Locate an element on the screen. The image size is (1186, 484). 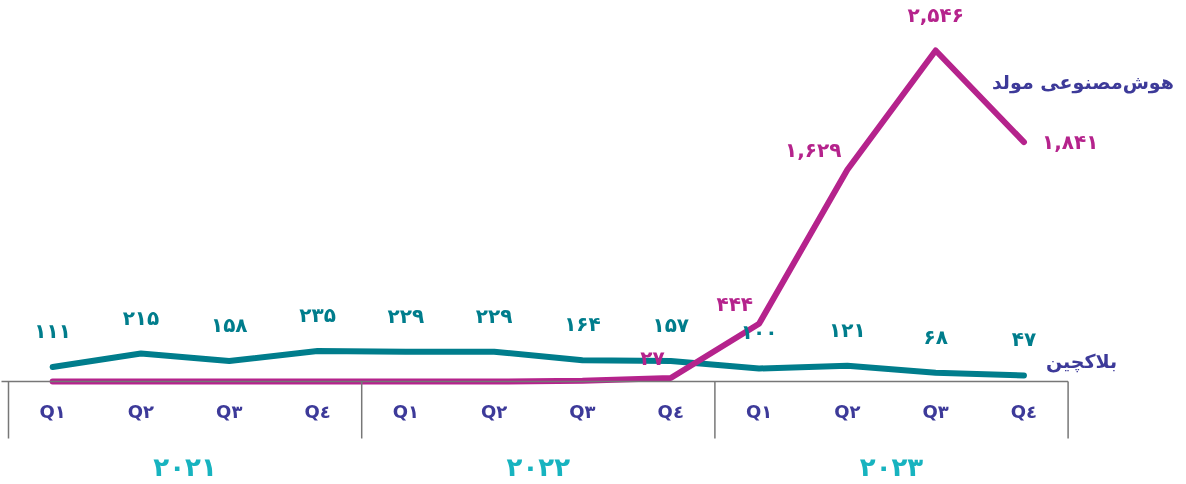
data-label: ۱۵۸ is located at coordinates (229, 324).